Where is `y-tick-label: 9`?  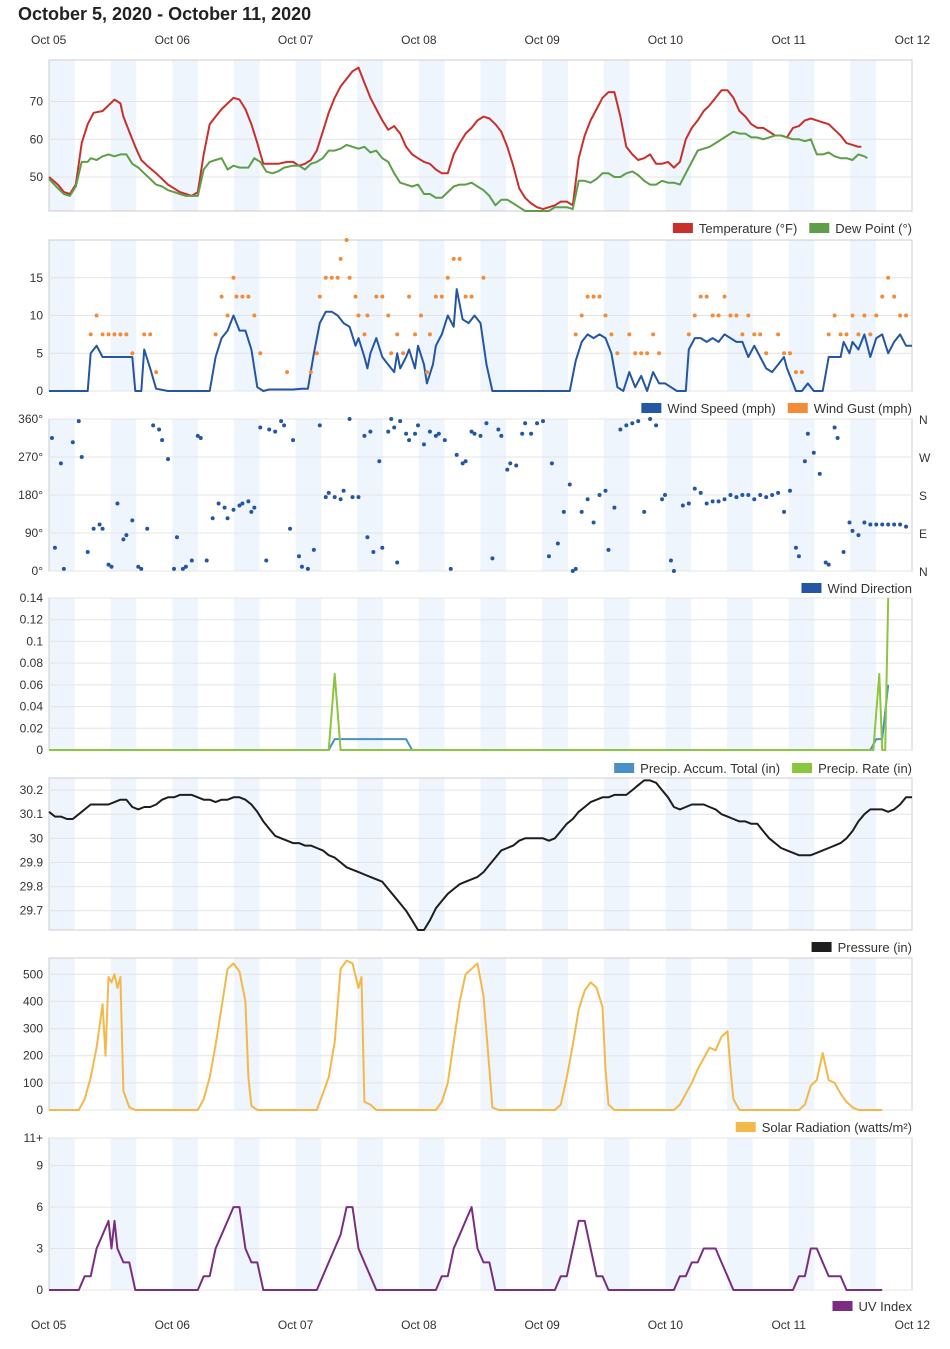
y-tick-label: 9 is located at coordinates (39, 1166).